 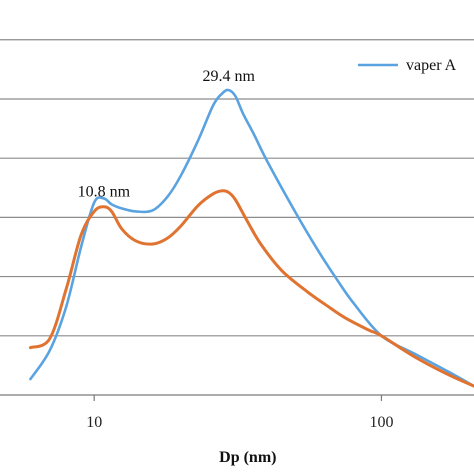 What do you see at coordinates (94, 422) in the screenshot?
I see `x-tick-label-10: 10` at bounding box center [94, 422].